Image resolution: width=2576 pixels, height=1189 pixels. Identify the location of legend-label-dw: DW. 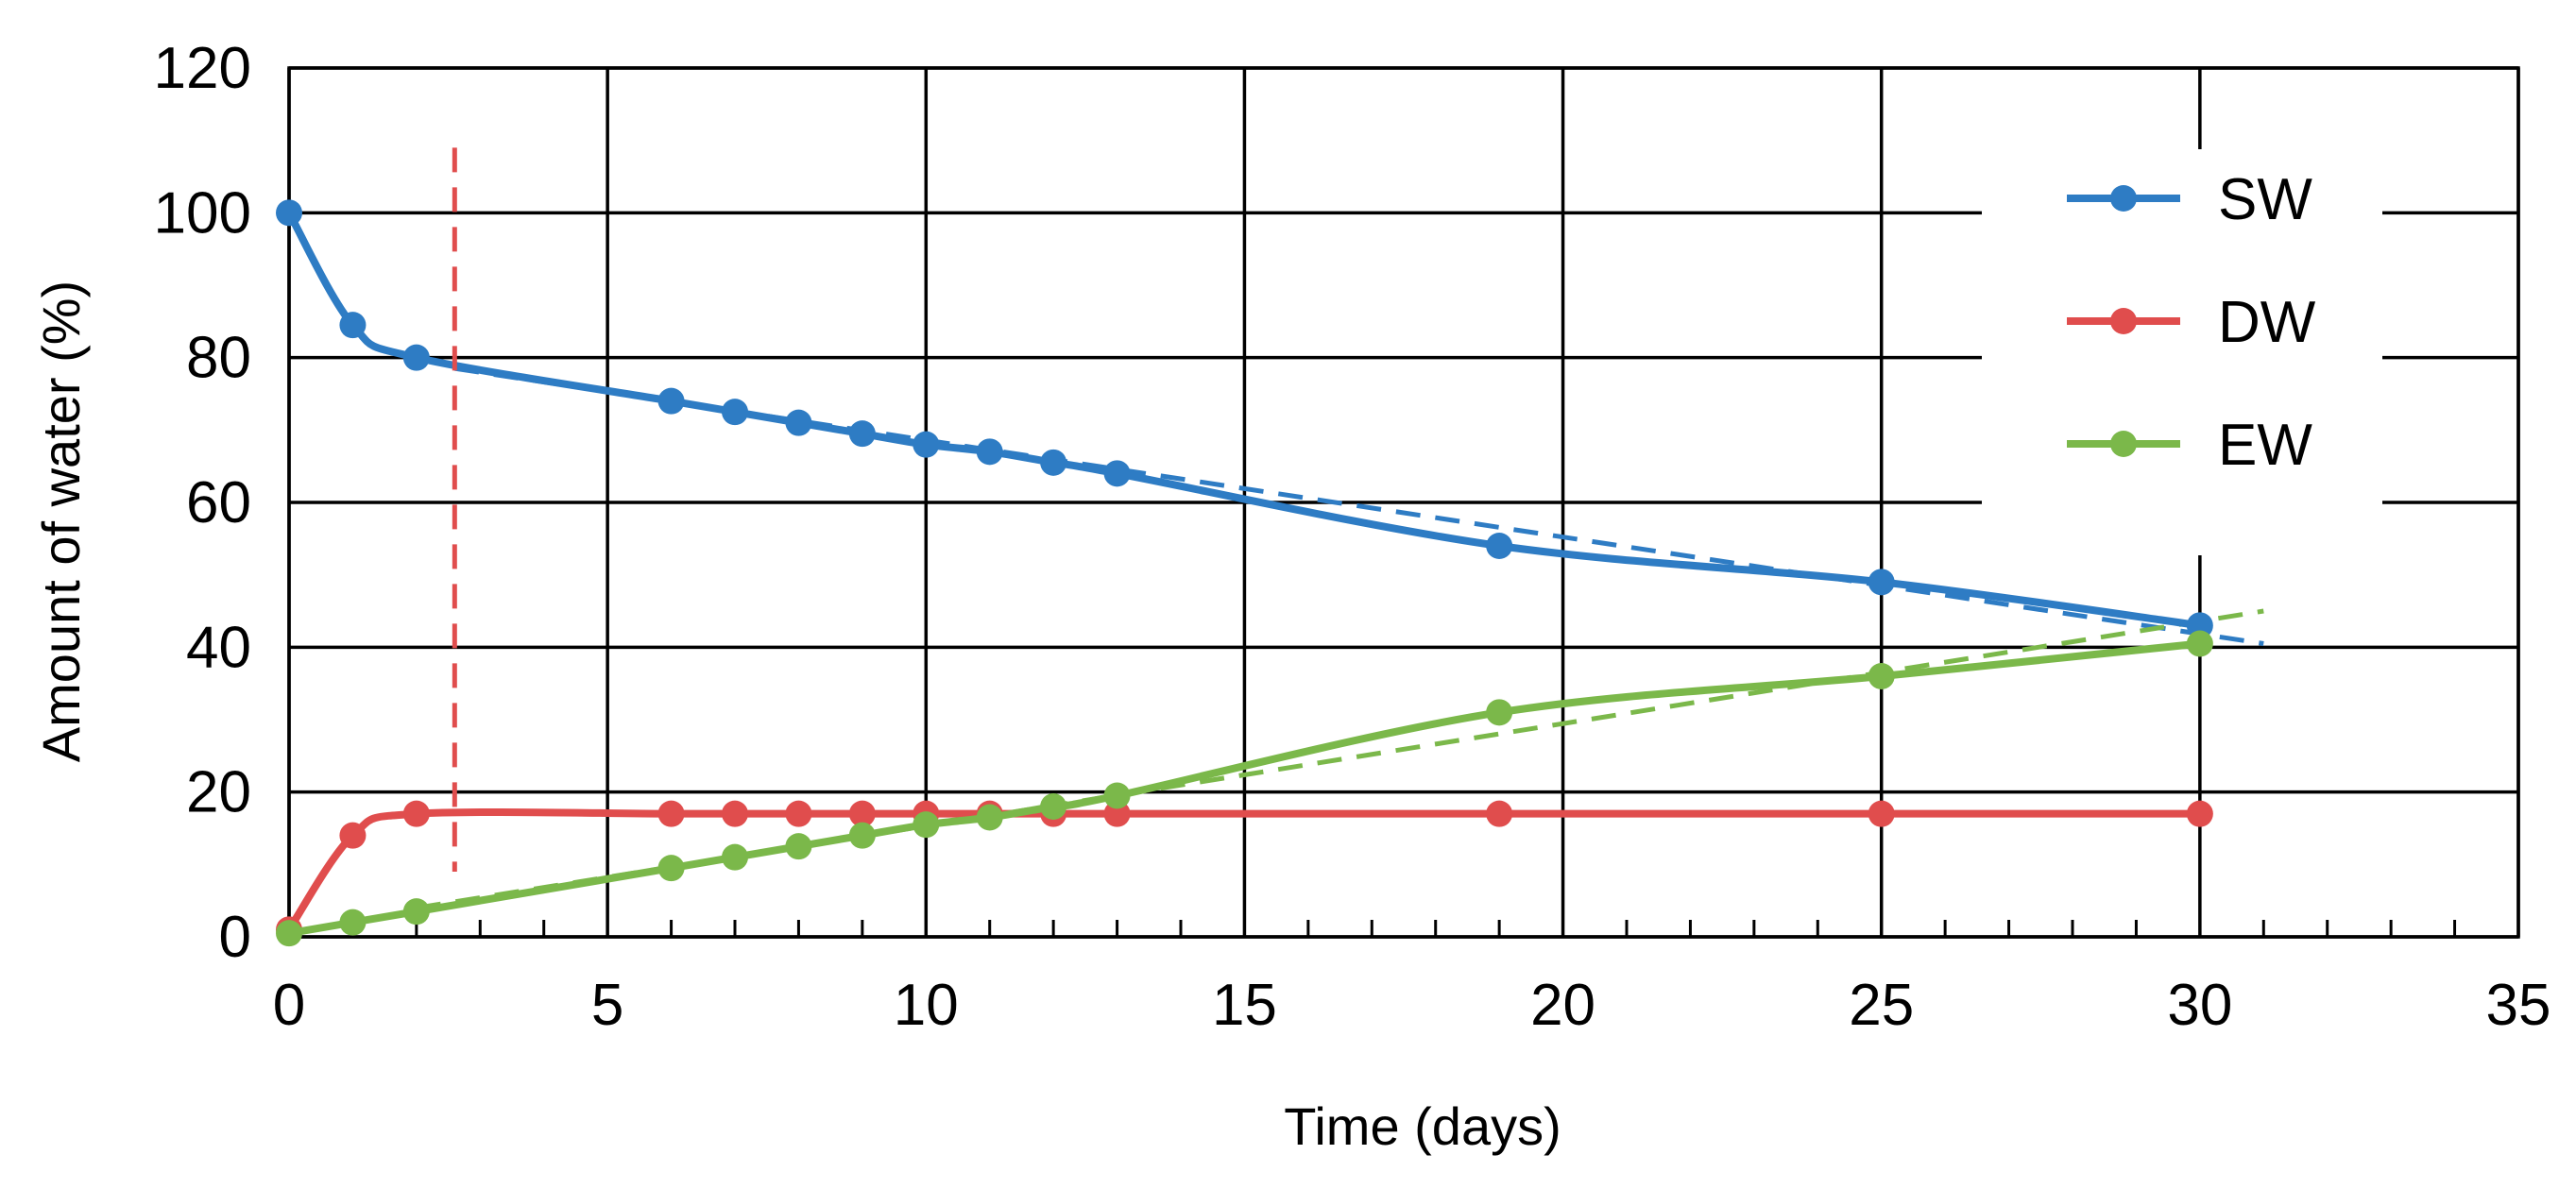
(2267, 323).